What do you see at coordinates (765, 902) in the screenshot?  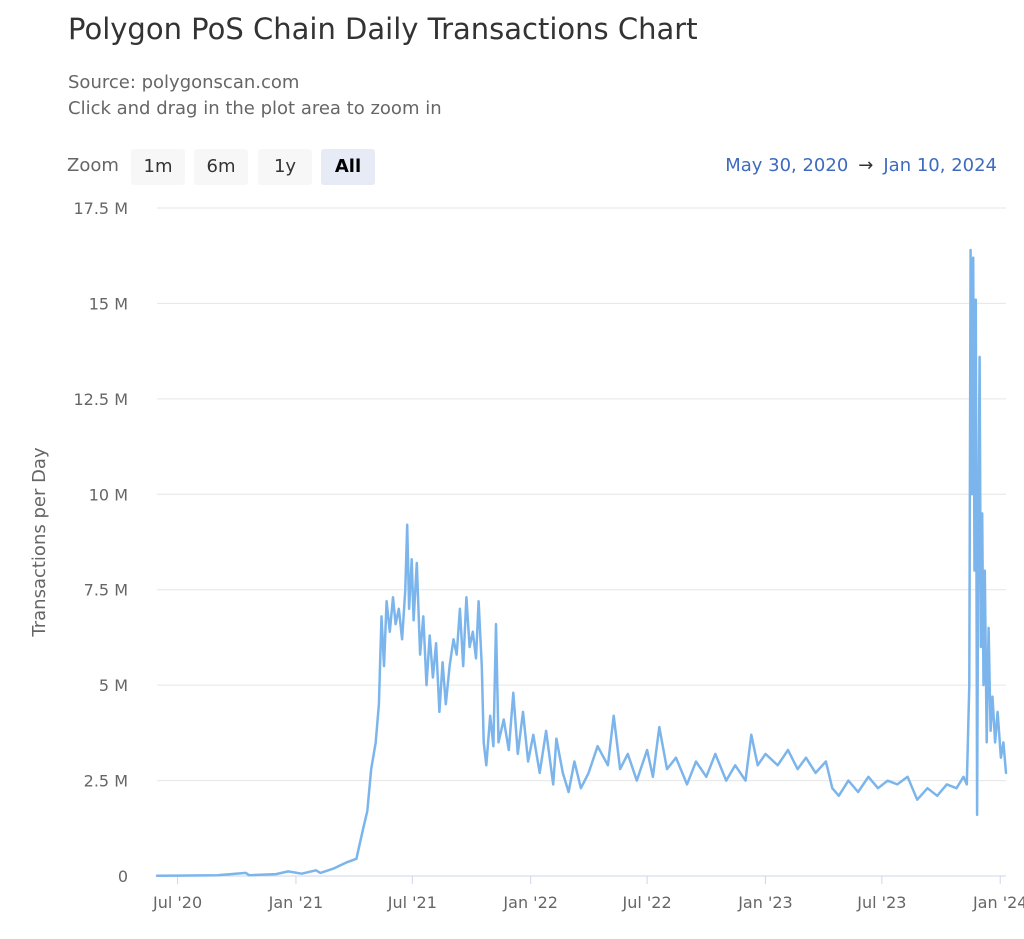 I see `x-tick-label: Jan '23` at bounding box center [765, 902].